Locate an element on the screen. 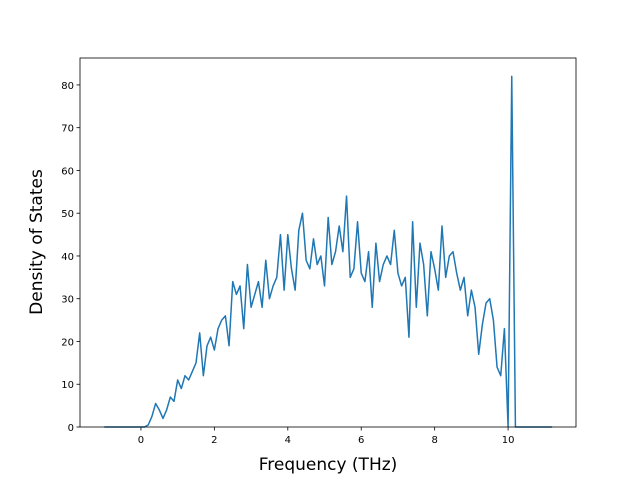 The height and width of the screenshot is (480, 640). x-tick-label: 10 is located at coordinates (508, 440).